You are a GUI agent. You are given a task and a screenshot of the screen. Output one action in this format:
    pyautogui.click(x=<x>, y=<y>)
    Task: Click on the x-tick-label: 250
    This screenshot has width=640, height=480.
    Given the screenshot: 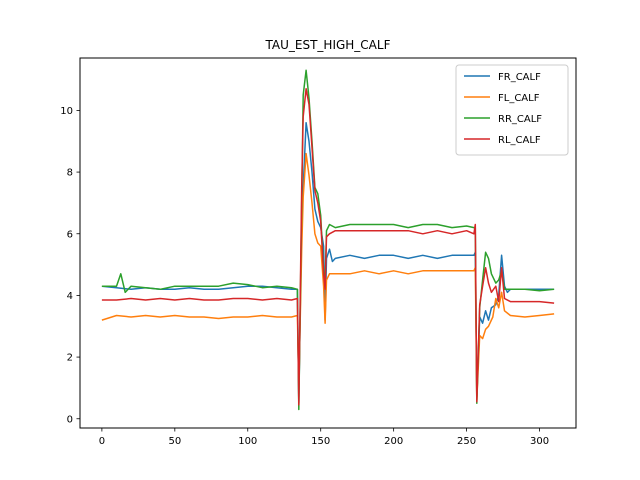 What is the action you would take?
    pyautogui.click(x=466, y=441)
    